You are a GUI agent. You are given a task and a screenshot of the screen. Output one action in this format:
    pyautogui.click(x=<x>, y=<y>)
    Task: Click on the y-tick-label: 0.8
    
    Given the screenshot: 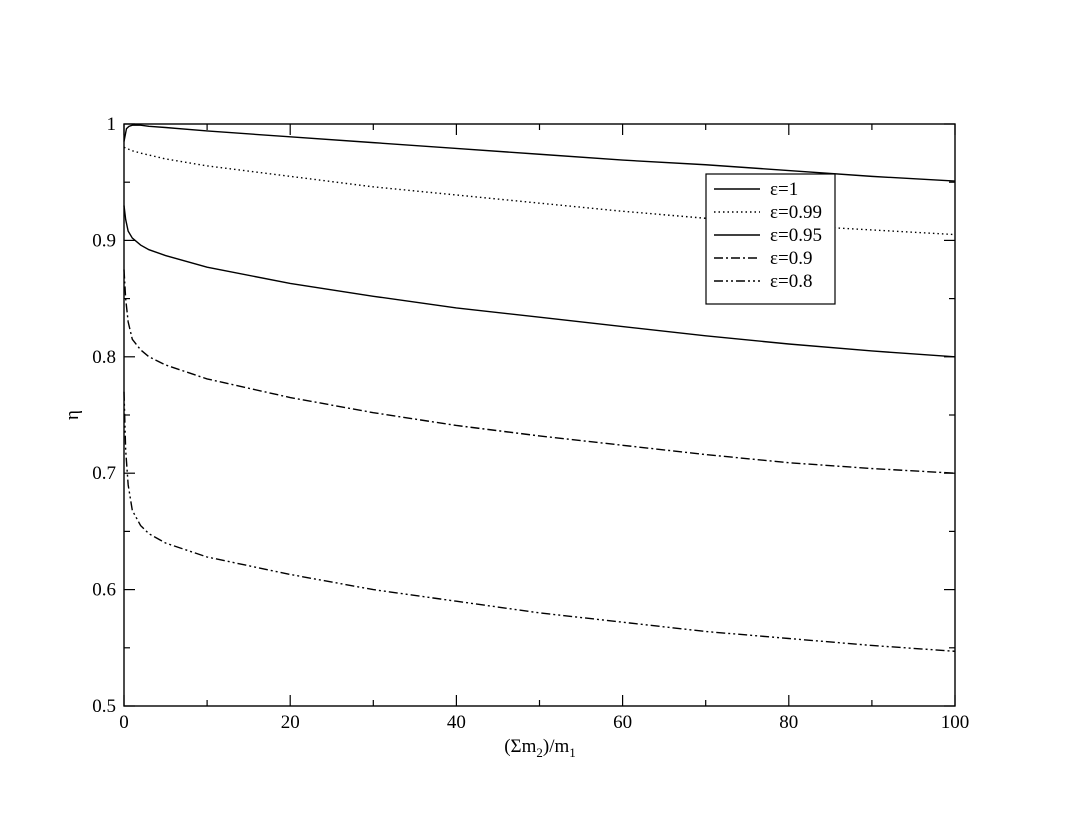 What is the action you would take?
    pyautogui.click(x=104, y=357)
    